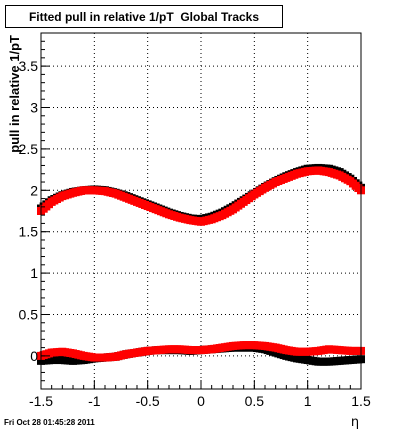 This screenshot has height=433, width=400. I want to click on x-tick-label: 0.5, so click(255, 401).